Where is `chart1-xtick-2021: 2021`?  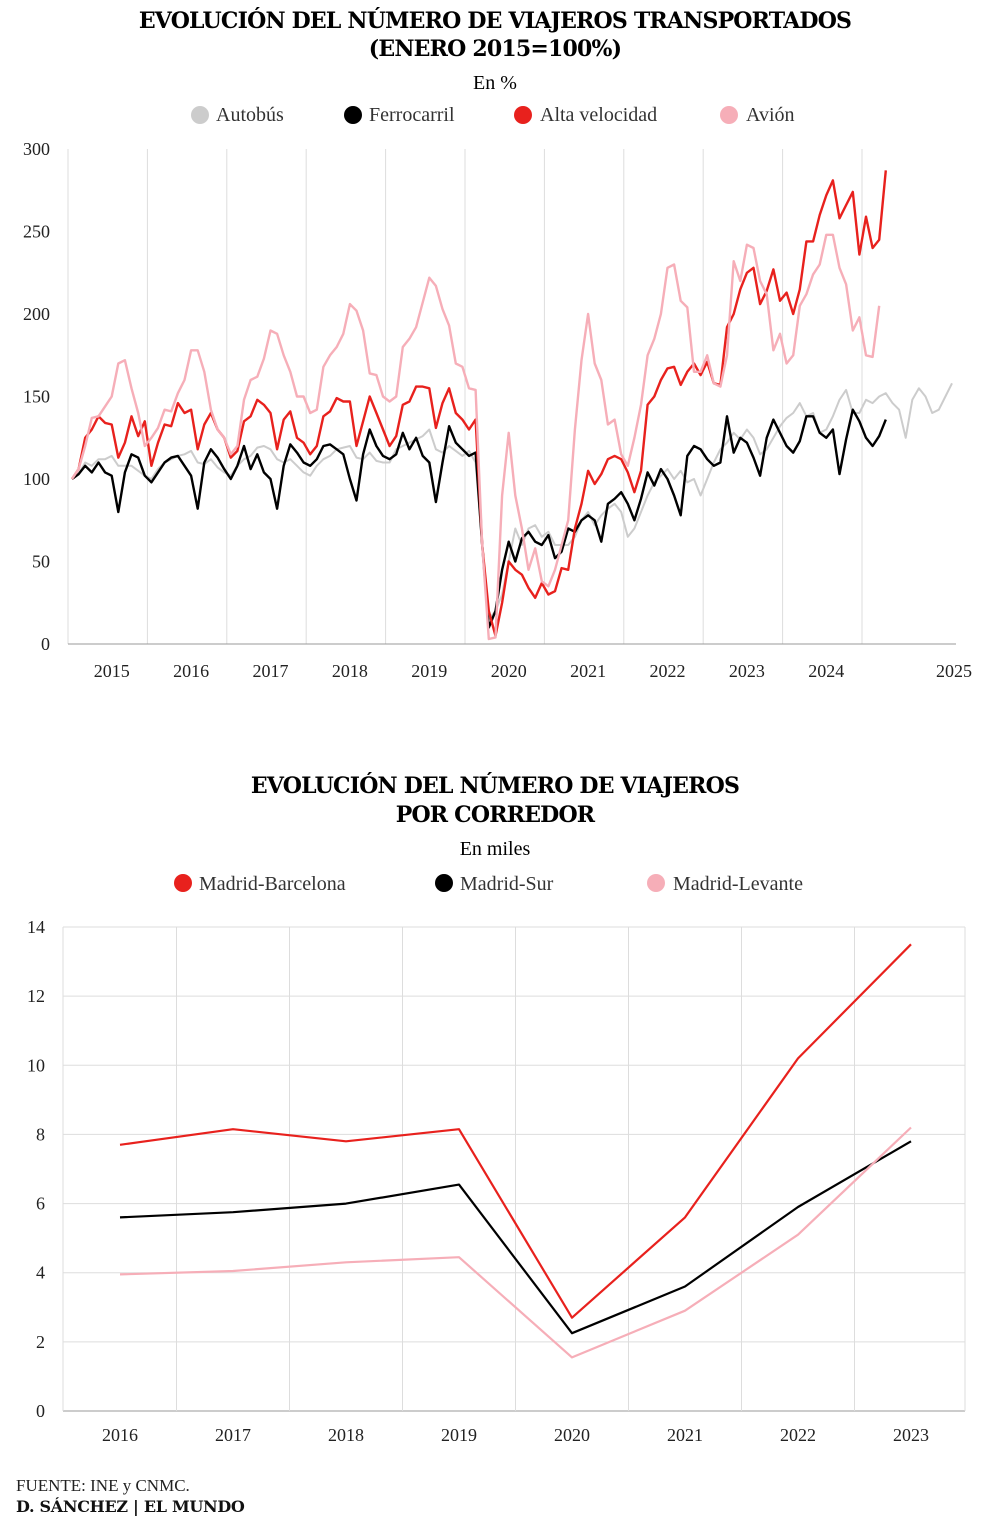
chart1-xtick-2021: 2021 is located at coordinates (588, 671).